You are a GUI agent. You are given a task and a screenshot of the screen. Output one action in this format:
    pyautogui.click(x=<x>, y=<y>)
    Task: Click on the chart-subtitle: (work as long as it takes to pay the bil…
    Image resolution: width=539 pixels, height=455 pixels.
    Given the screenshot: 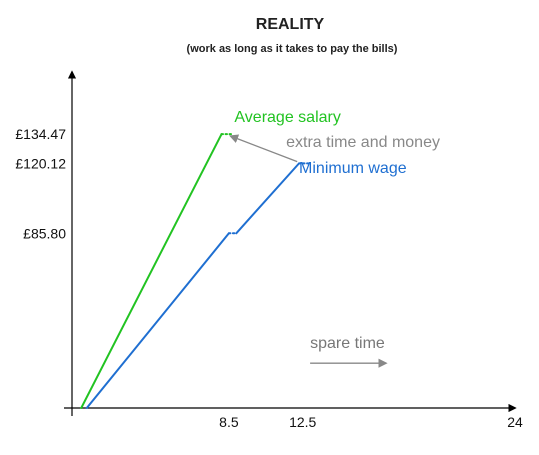 What is the action you would take?
    pyautogui.click(x=292, y=49)
    